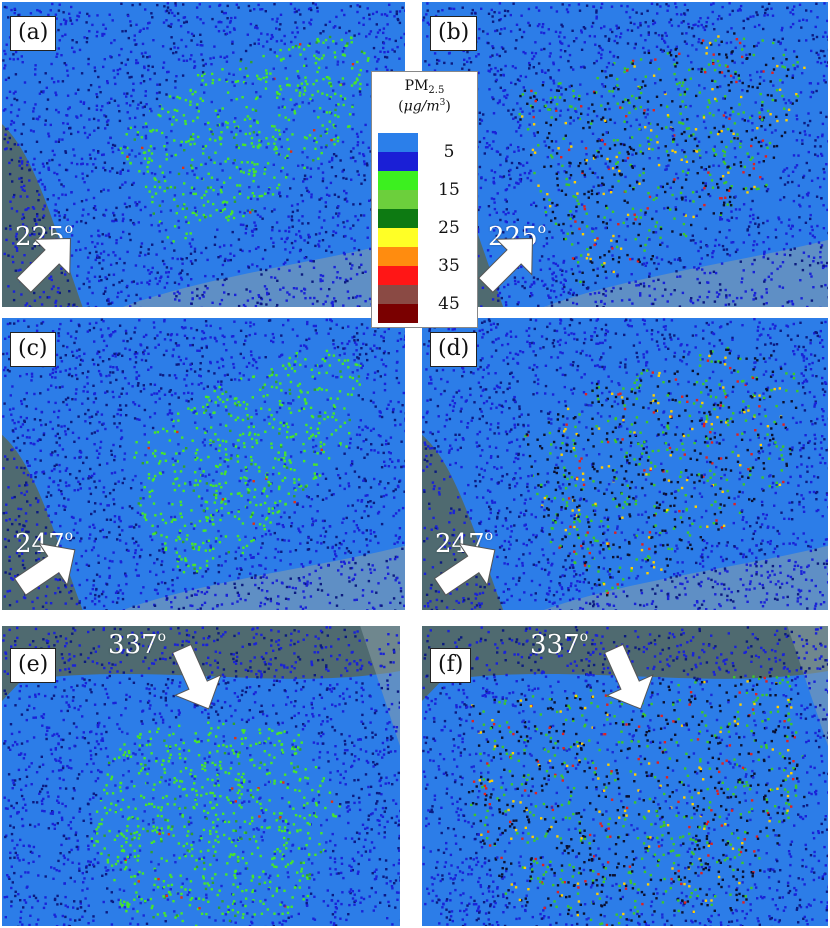  Describe the element at coordinates (584, 637) in the screenshot. I see `degree-sign-f: o` at that location.